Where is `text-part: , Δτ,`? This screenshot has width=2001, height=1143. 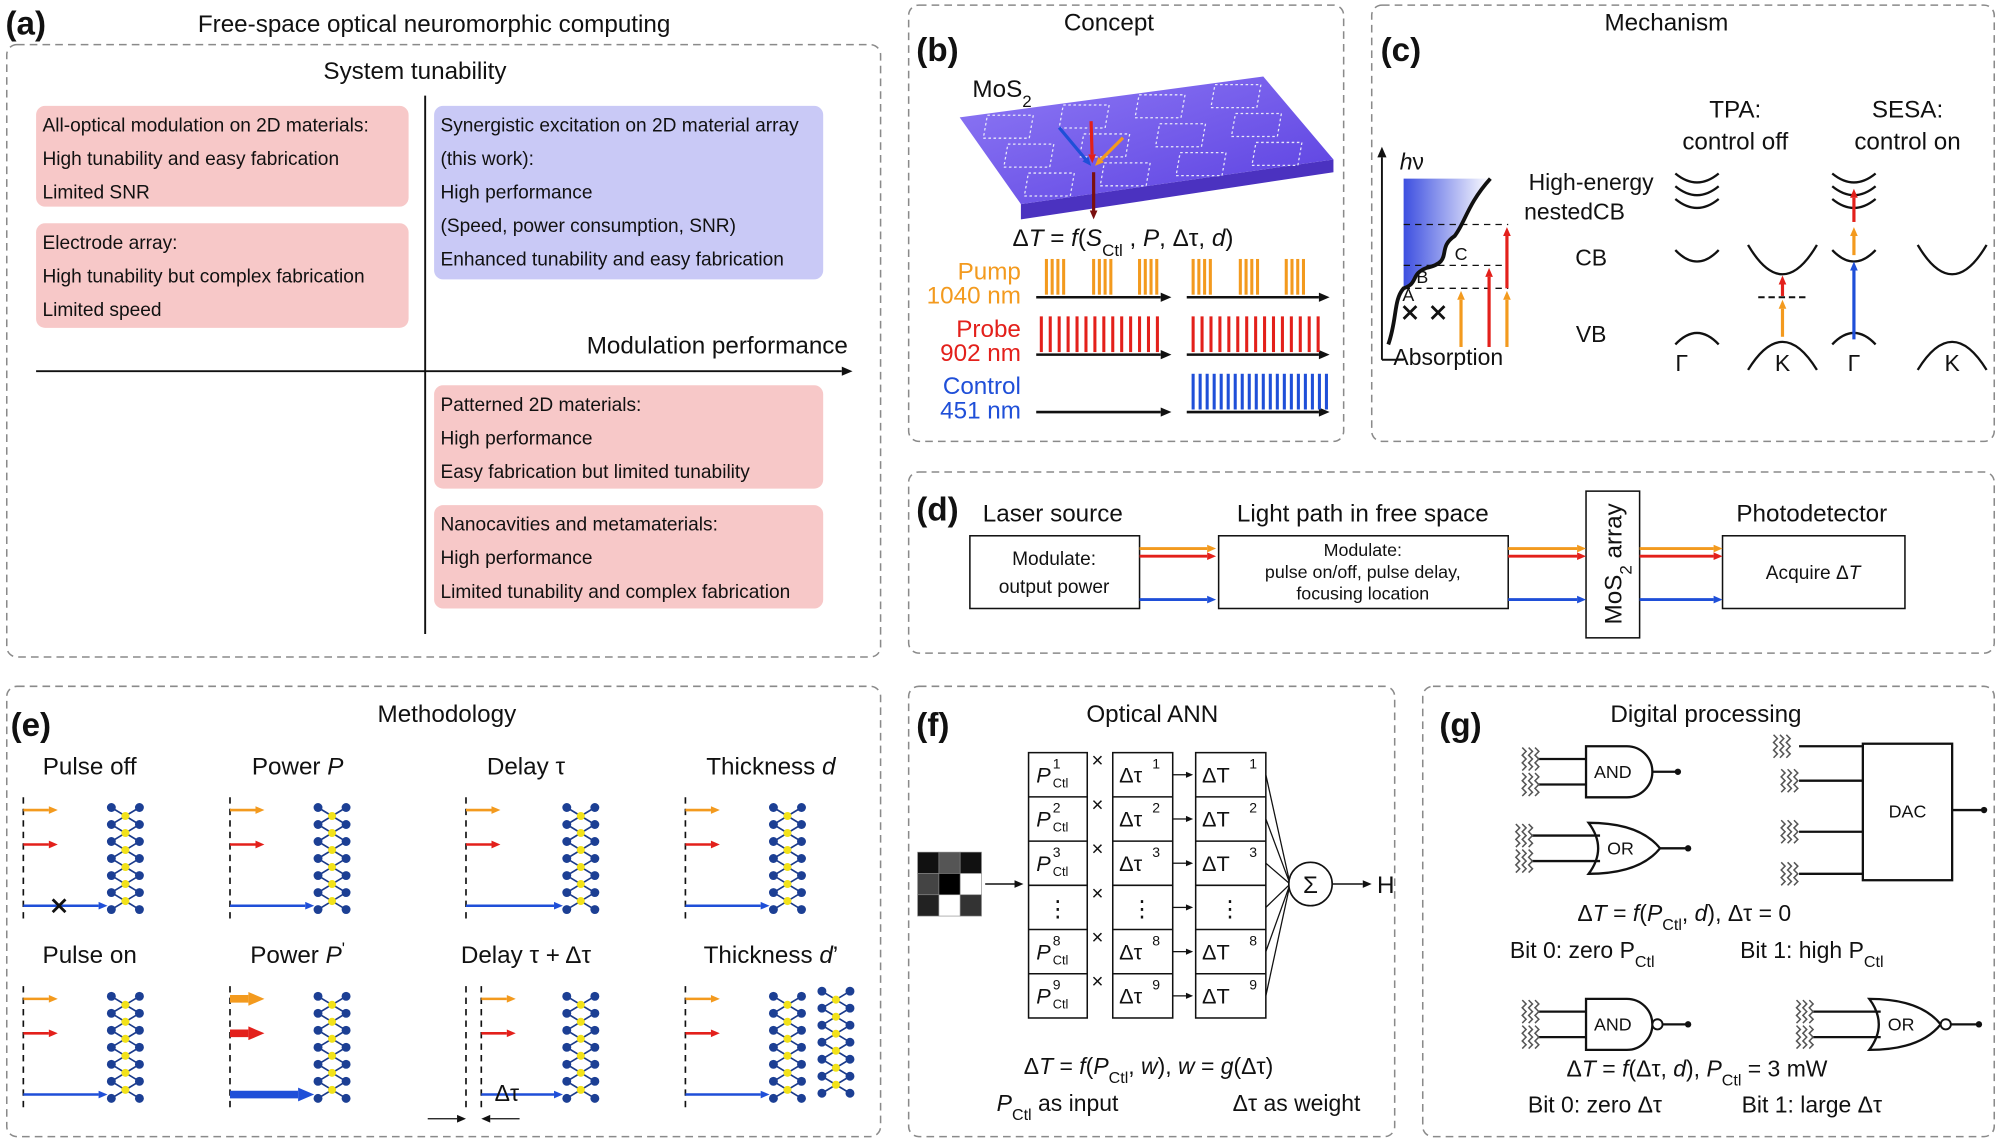 text-part: , Δτ, is located at coordinates (1185, 238).